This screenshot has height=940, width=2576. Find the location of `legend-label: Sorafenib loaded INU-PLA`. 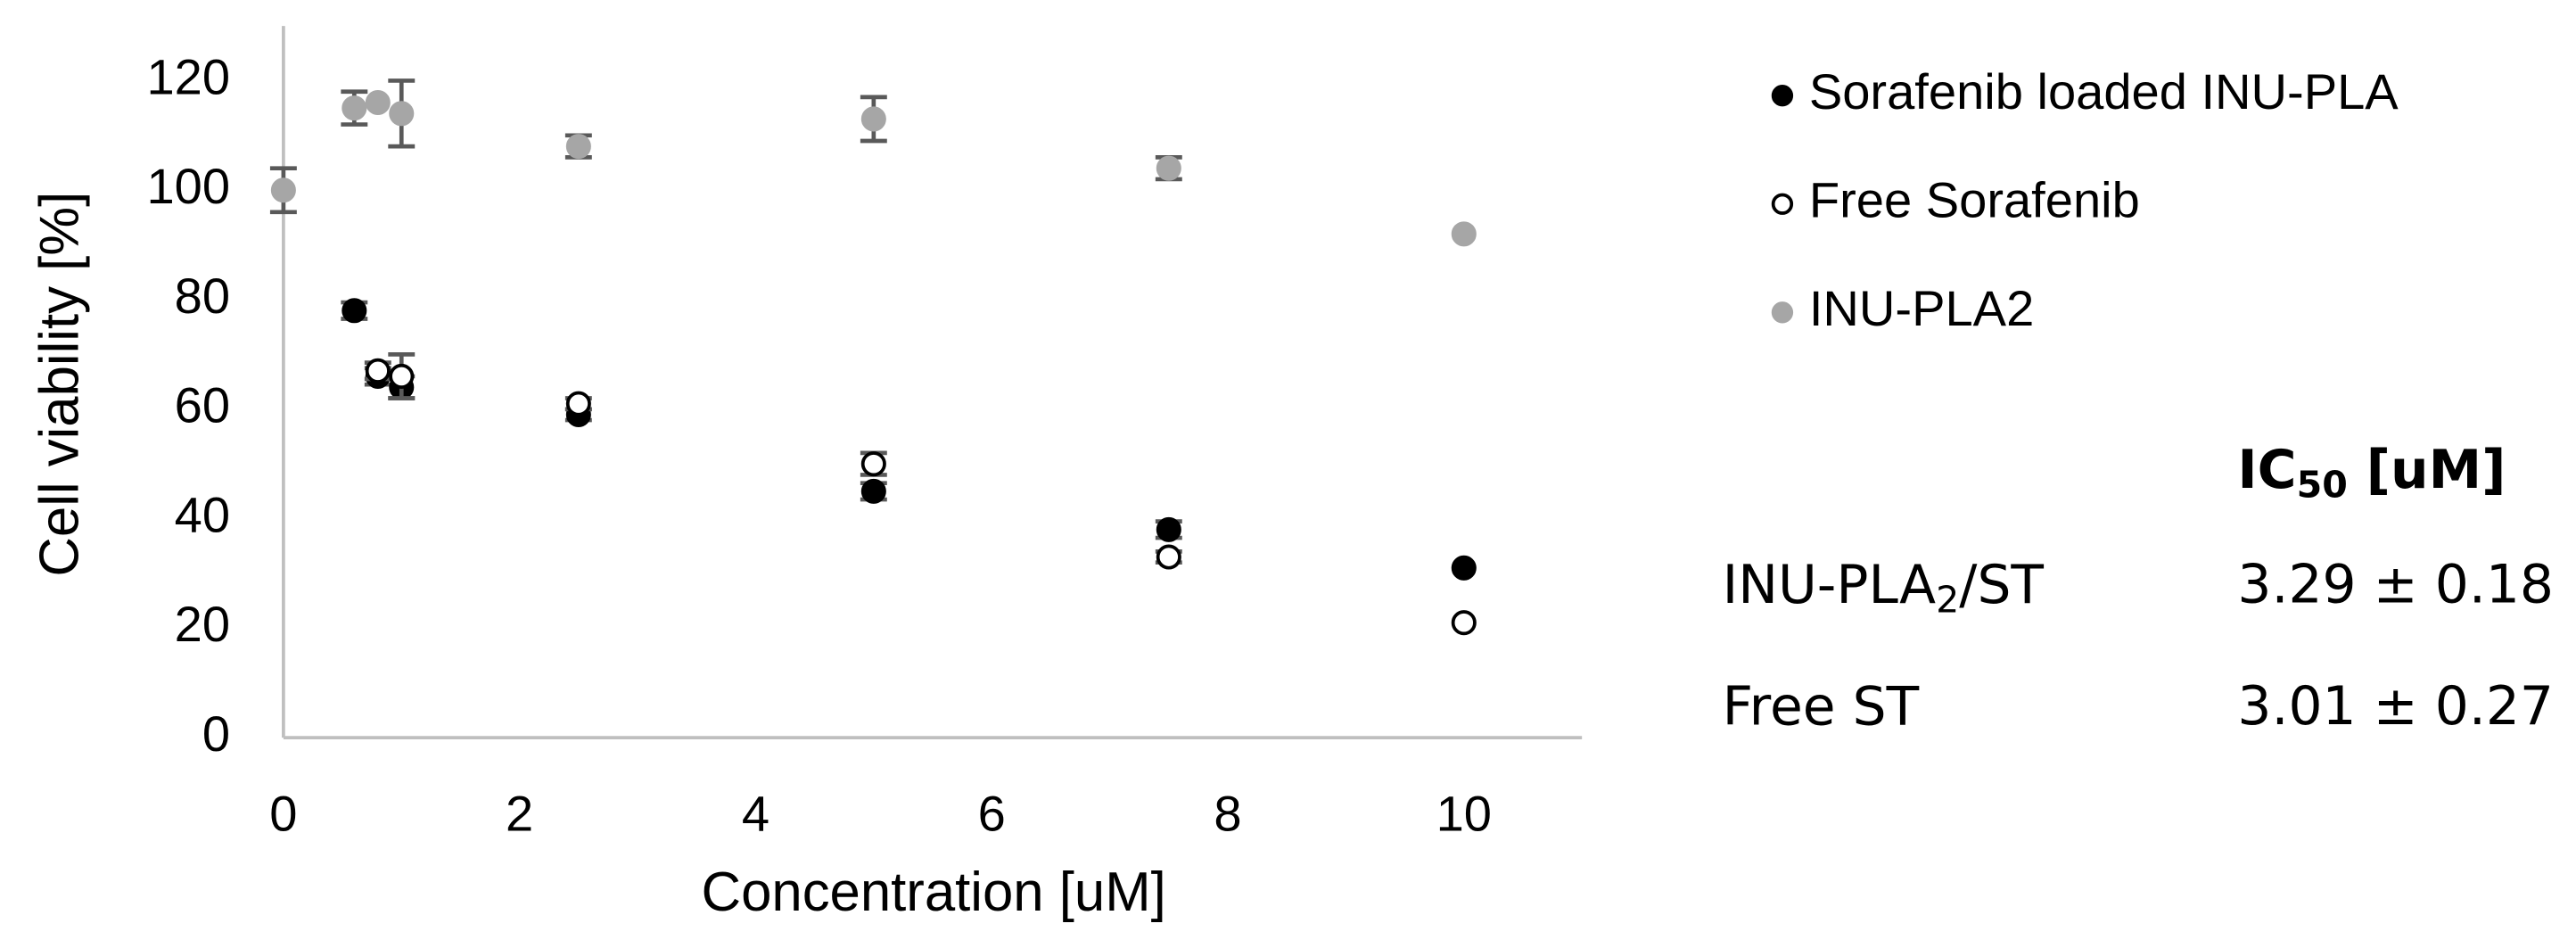

legend-label: Sorafenib loaded INU-PLA is located at coordinates (2104, 91).